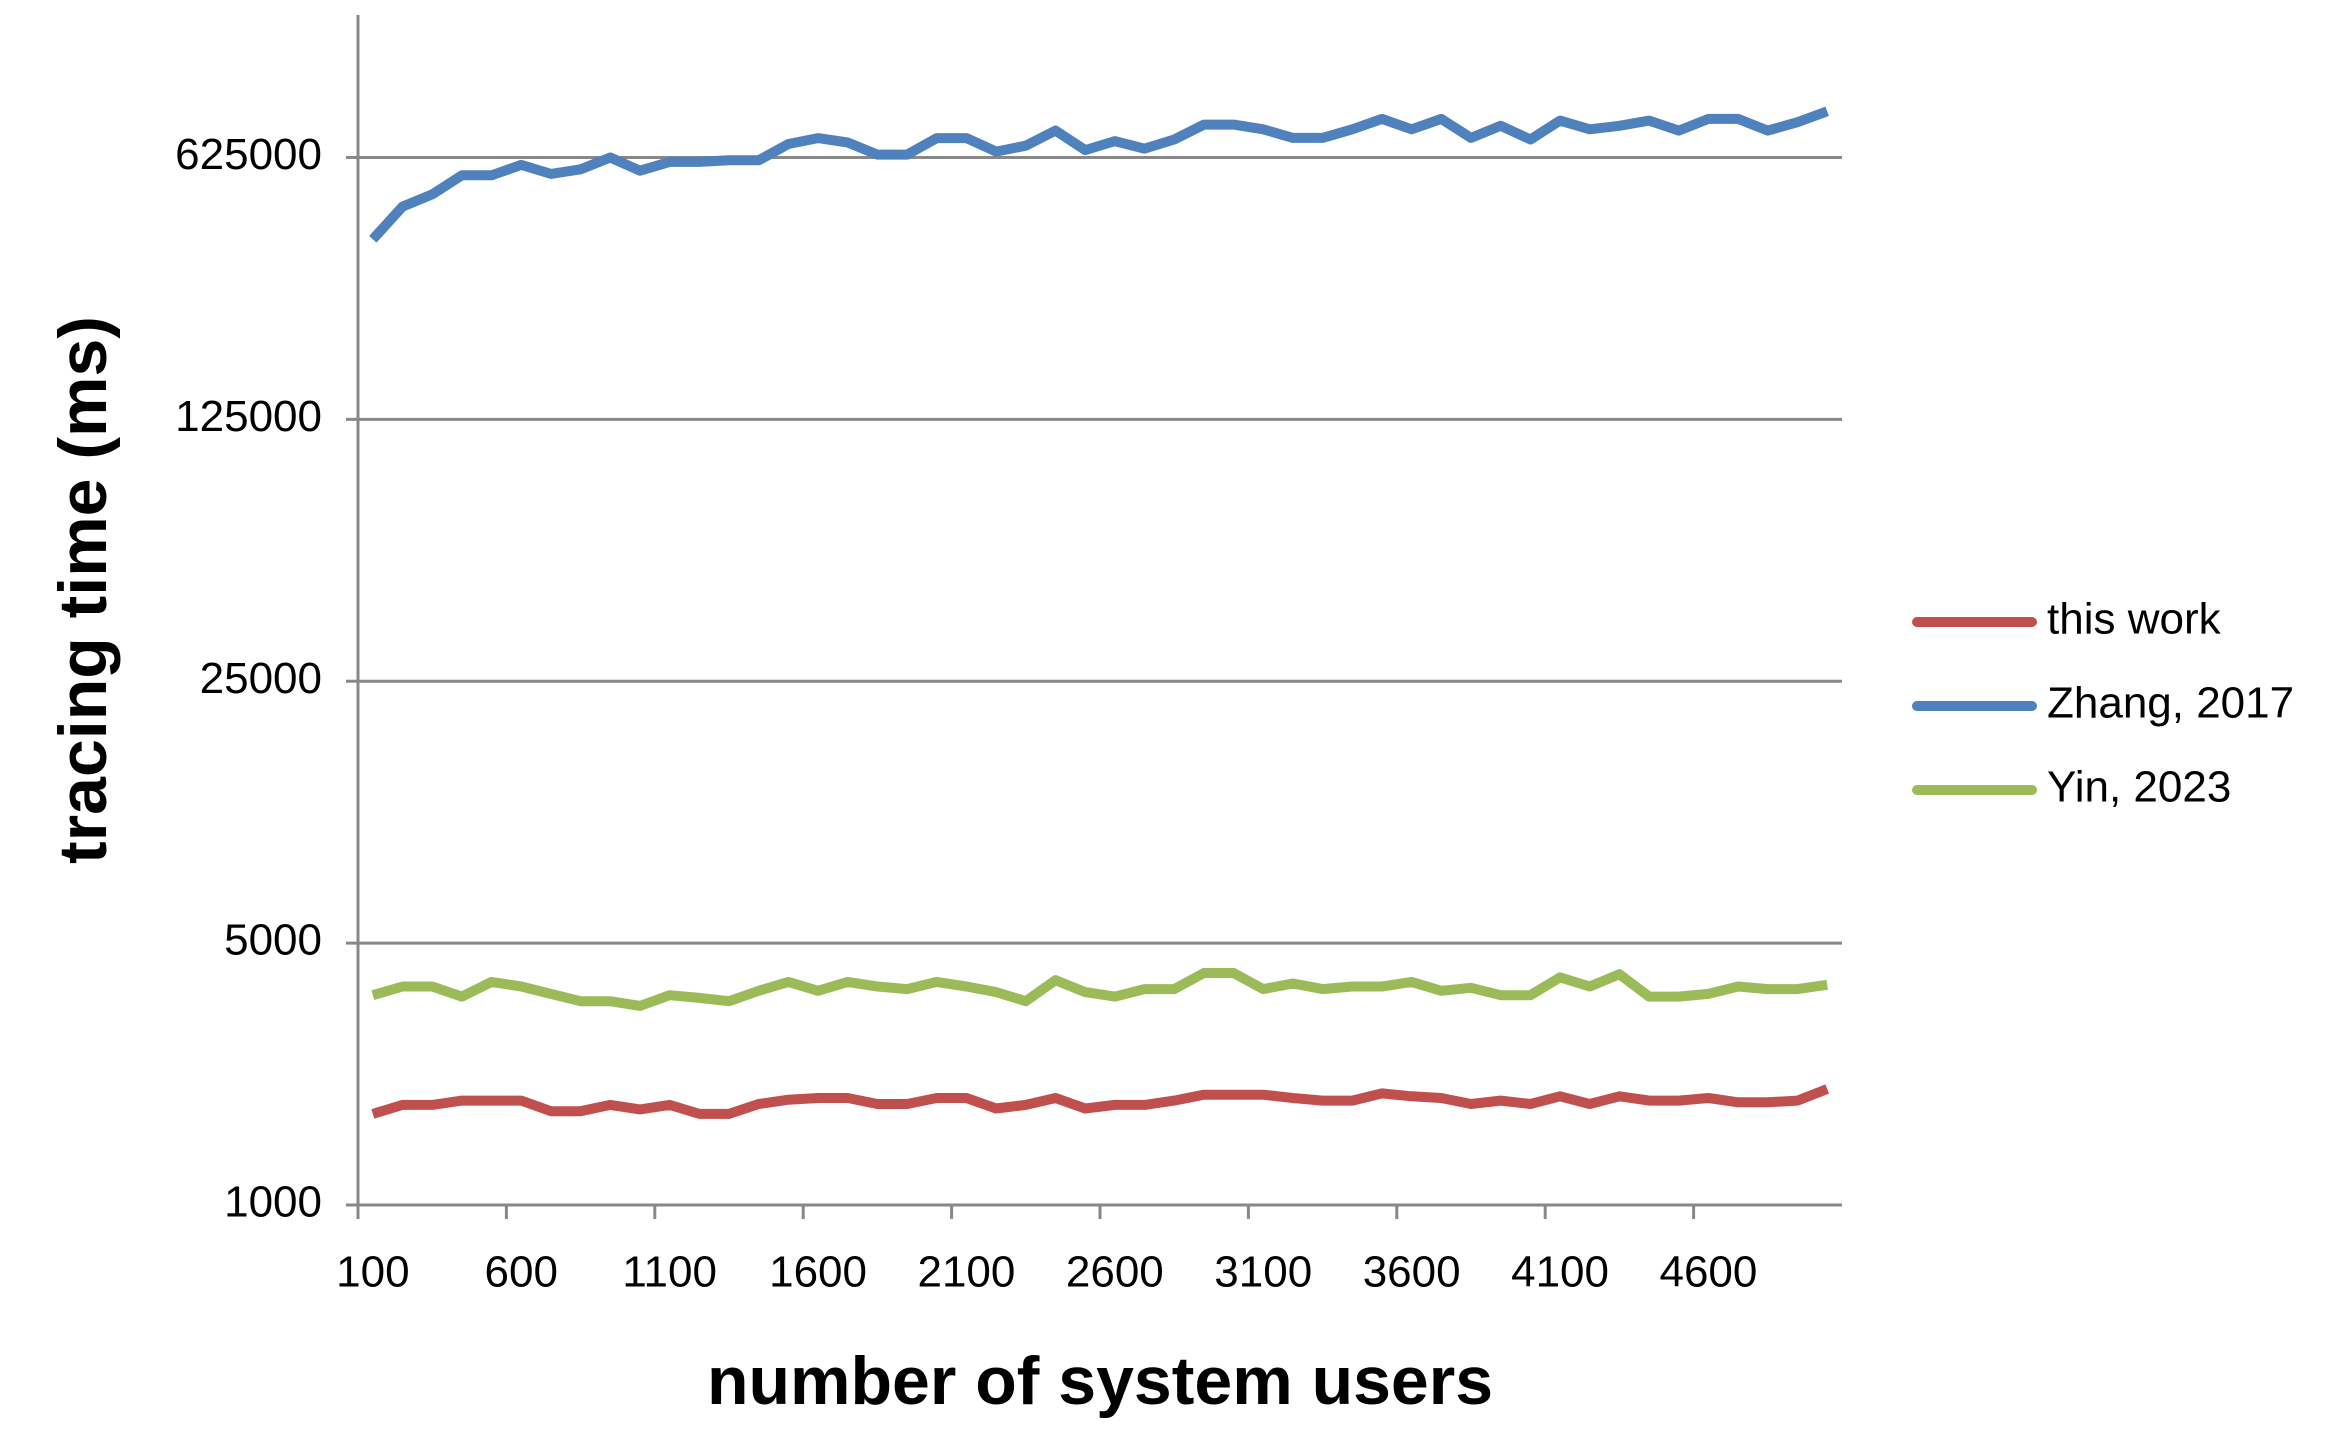  I want to click on x-tick-label: 2600, so click(1115, 1272).